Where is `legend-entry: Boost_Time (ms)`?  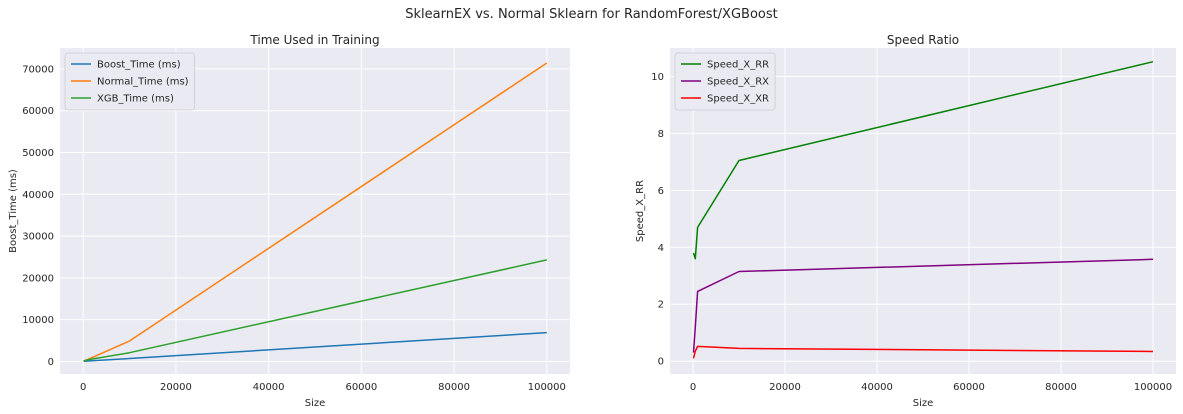
legend-entry: Boost_Time (ms) is located at coordinates (139, 65).